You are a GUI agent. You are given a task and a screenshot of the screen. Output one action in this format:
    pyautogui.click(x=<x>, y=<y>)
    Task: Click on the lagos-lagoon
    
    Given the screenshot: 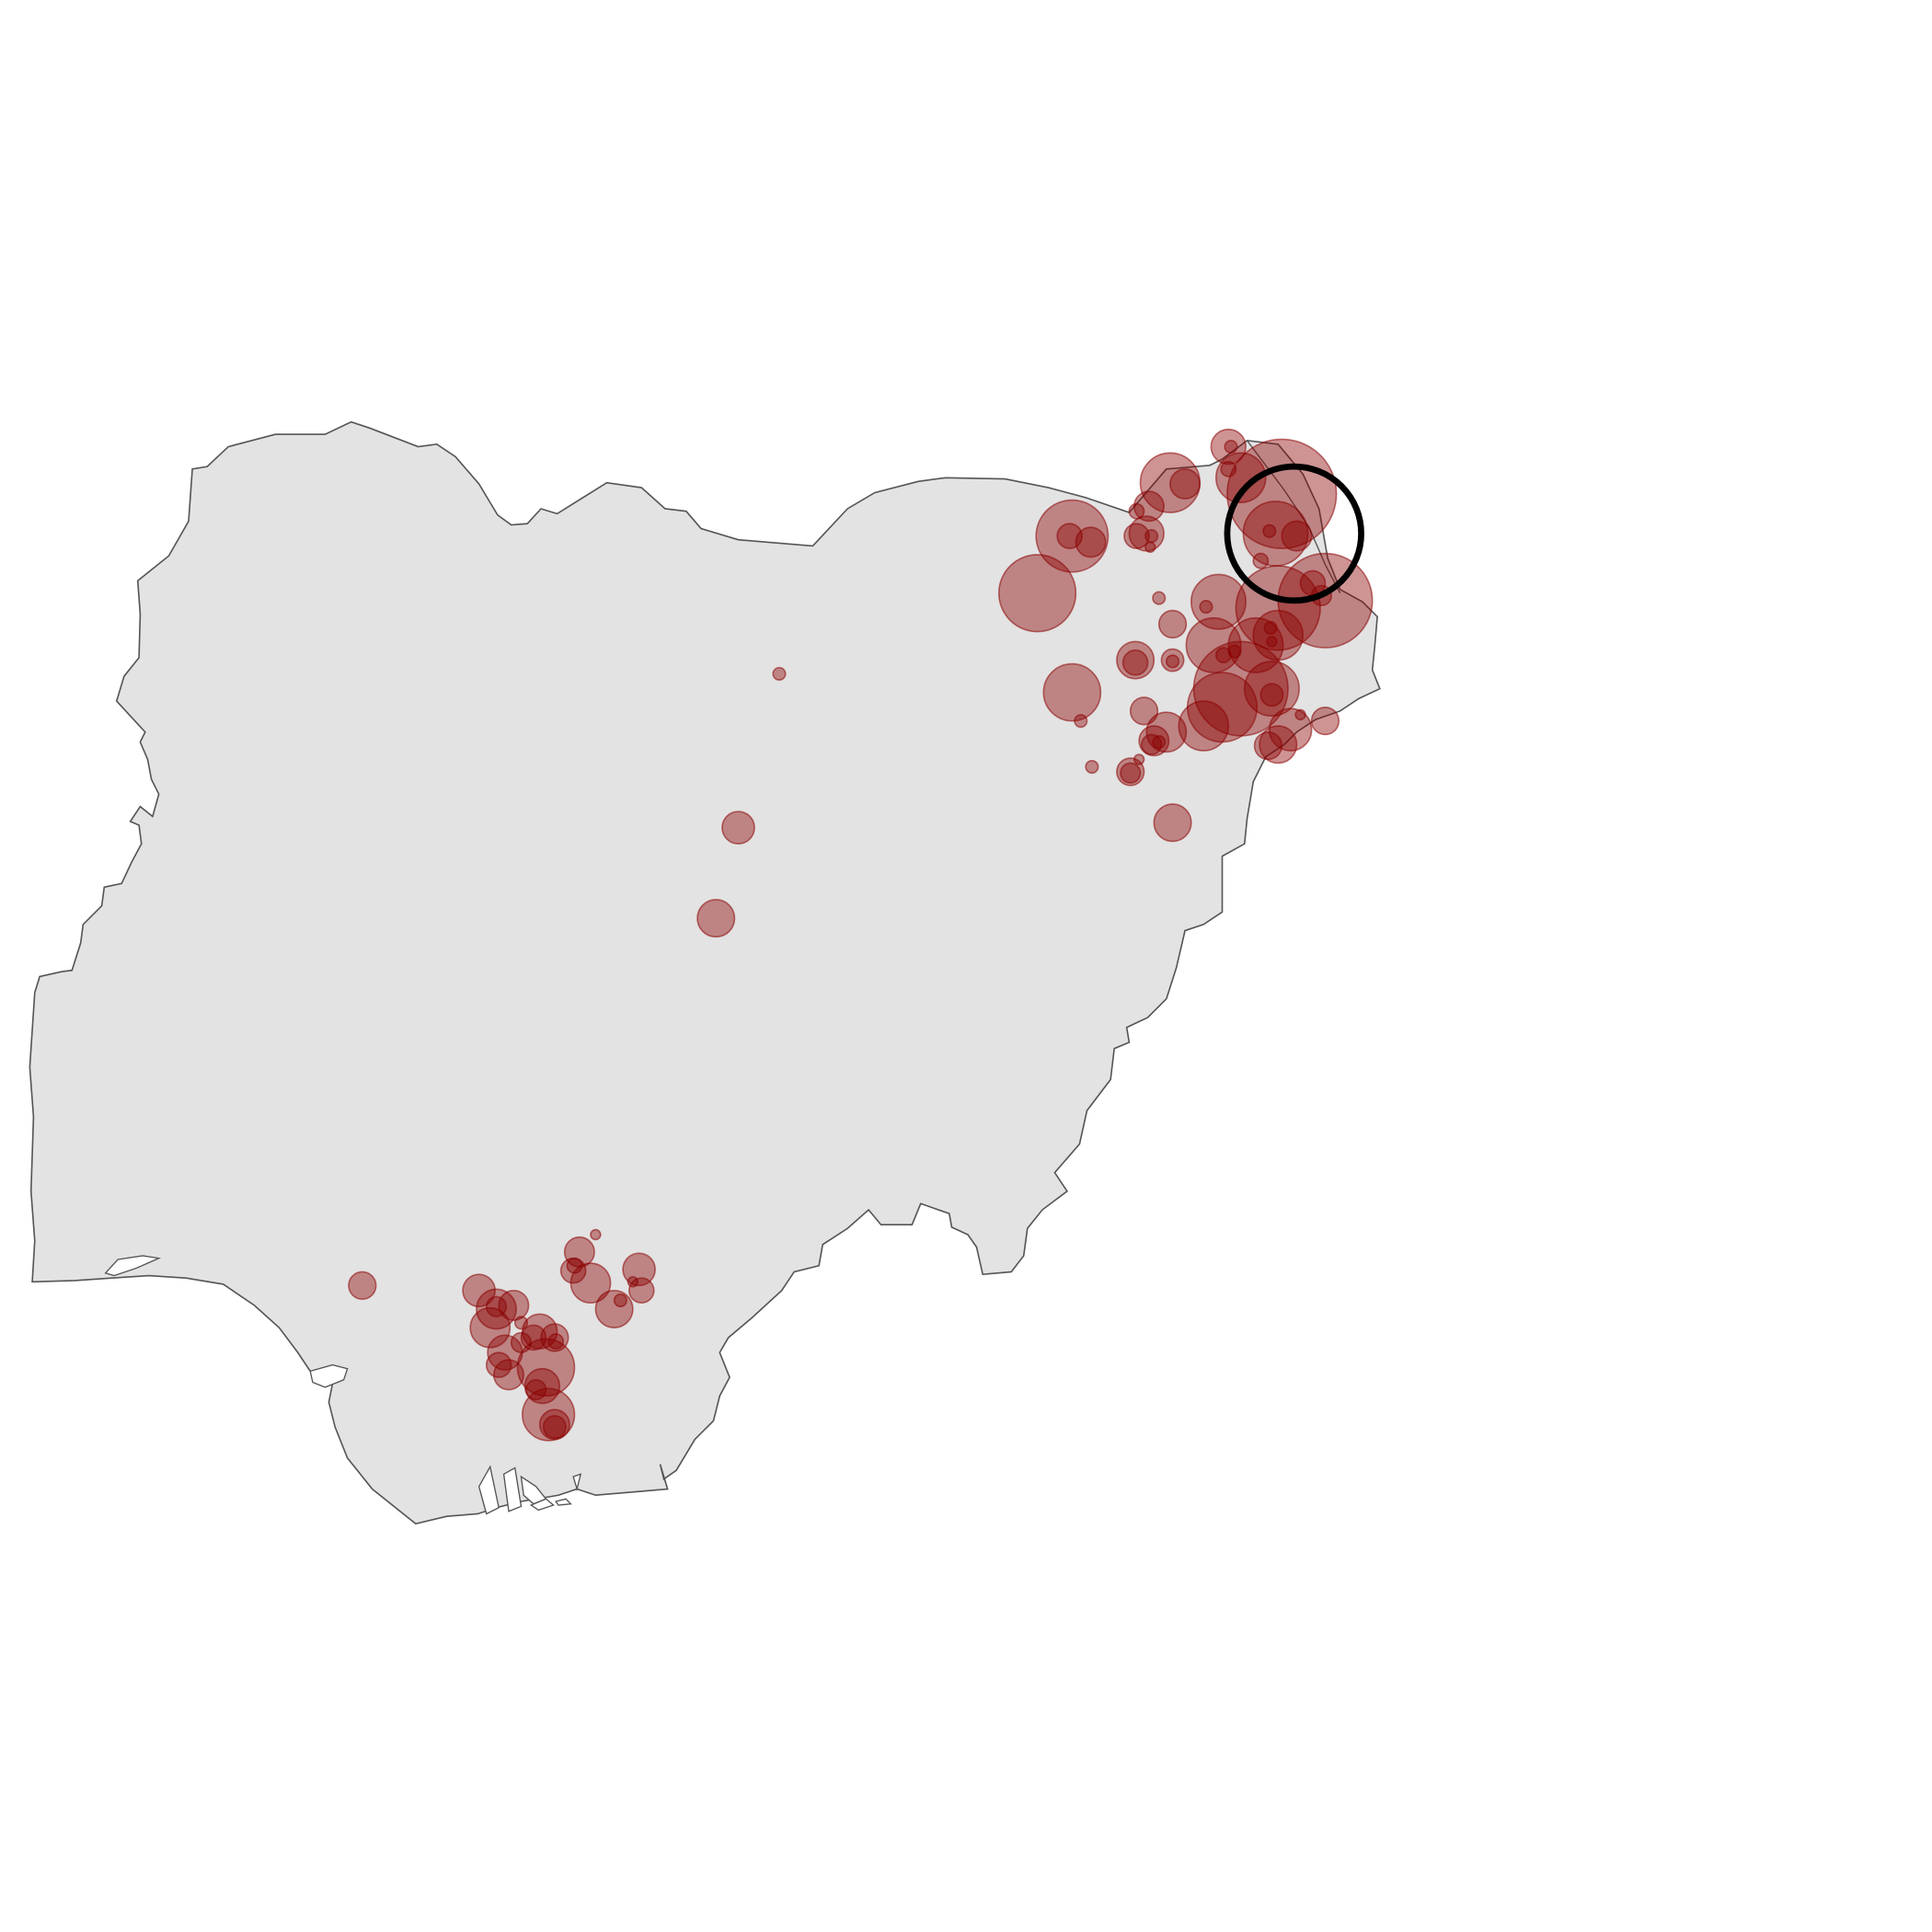 What is the action you would take?
    pyautogui.click(x=133, y=1266)
    